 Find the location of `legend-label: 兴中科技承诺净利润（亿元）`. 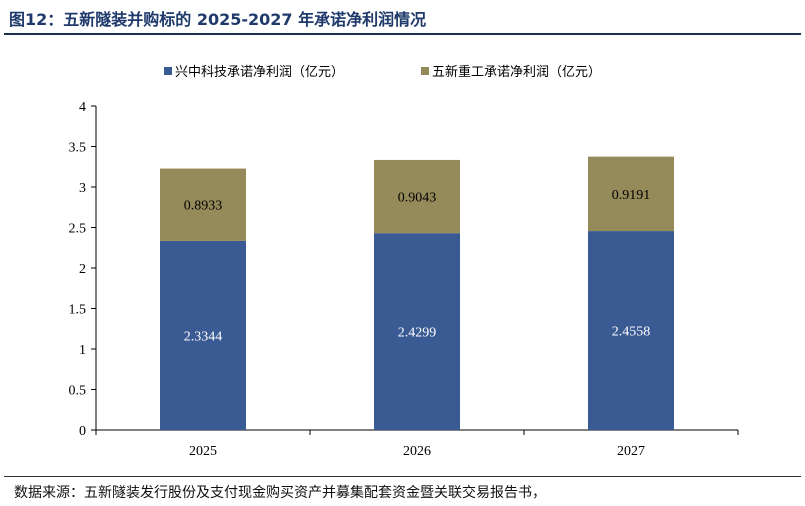

legend-label: 兴中科技承诺净利润（亿元） is located at coordinates (259, 72).